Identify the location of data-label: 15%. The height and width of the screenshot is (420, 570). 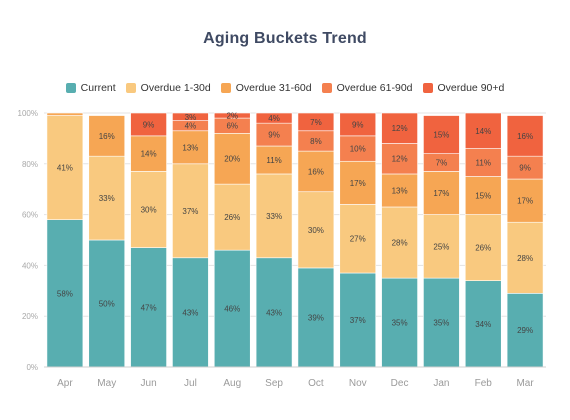
(441, 135).